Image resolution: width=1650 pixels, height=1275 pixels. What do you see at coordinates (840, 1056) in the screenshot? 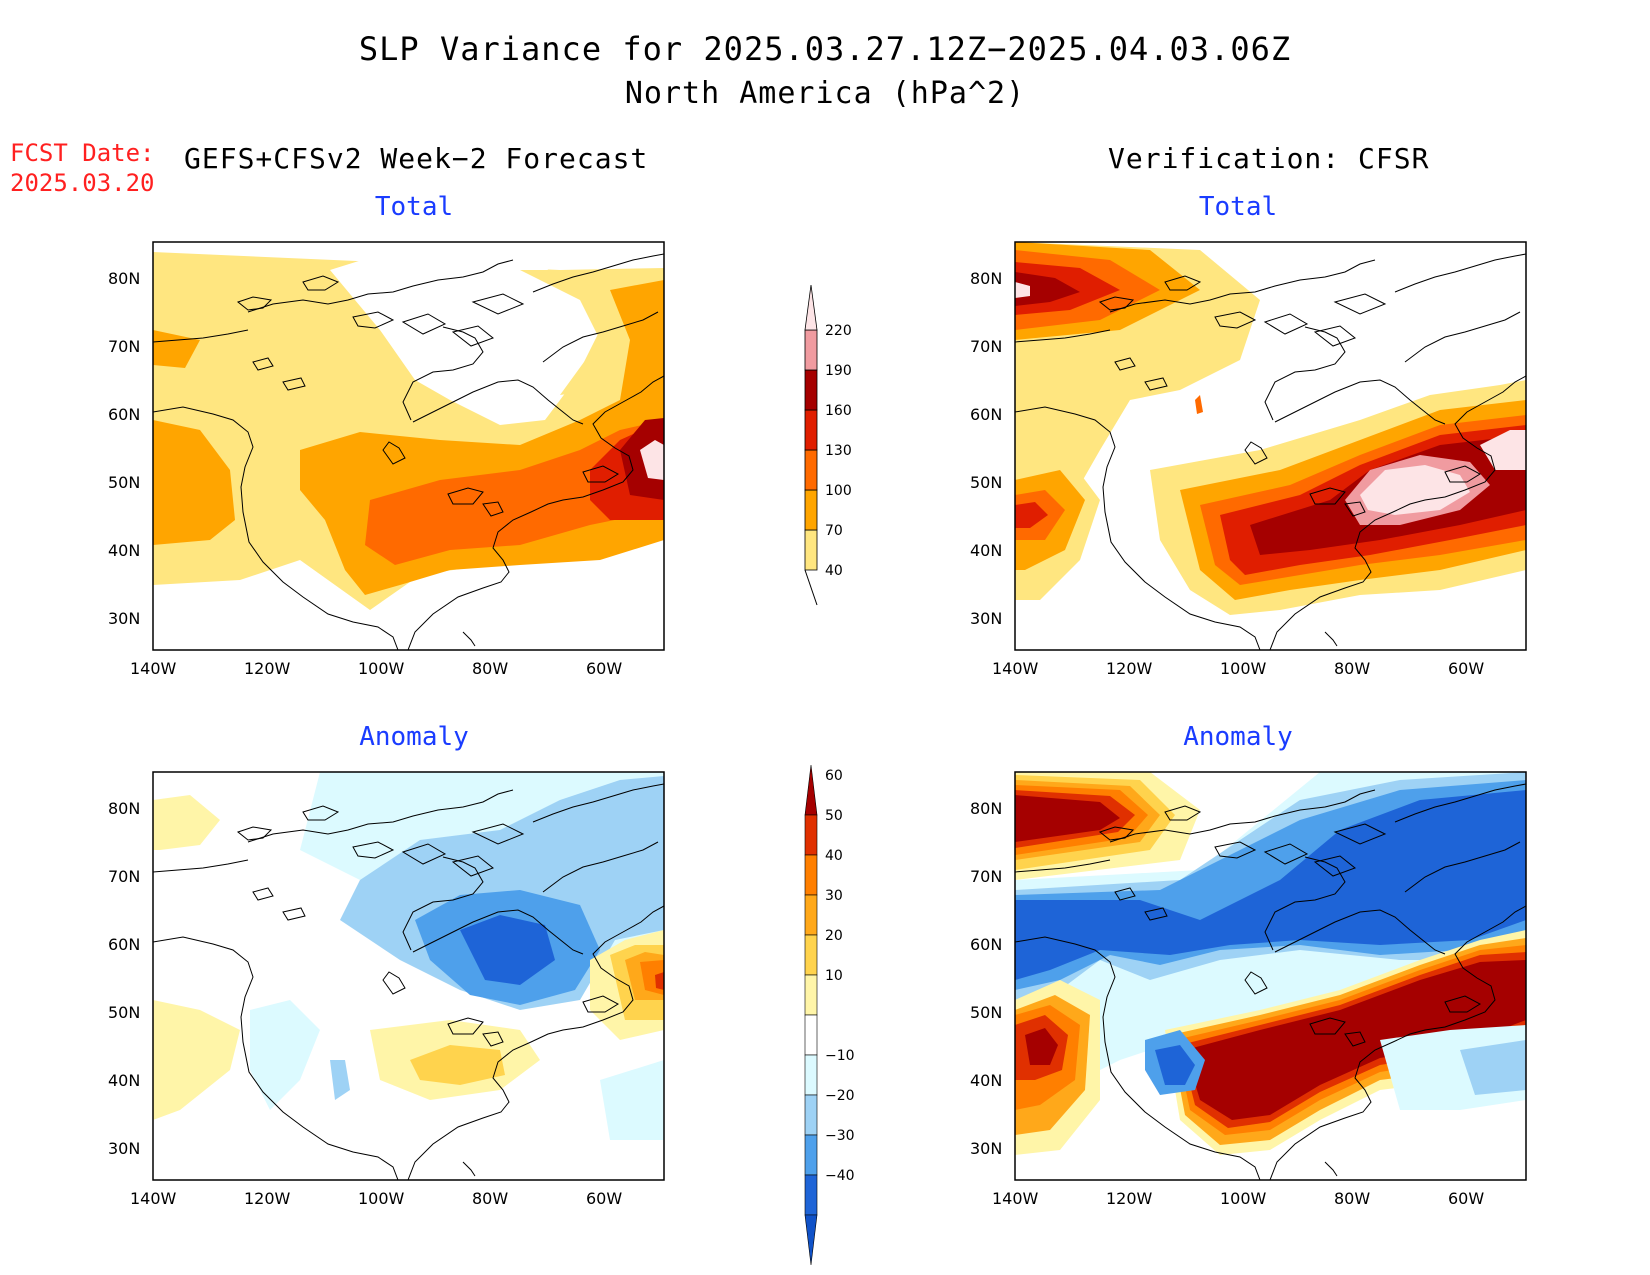
I see `colorbar-tick-label: −10` at bounding box center [840, 1056].